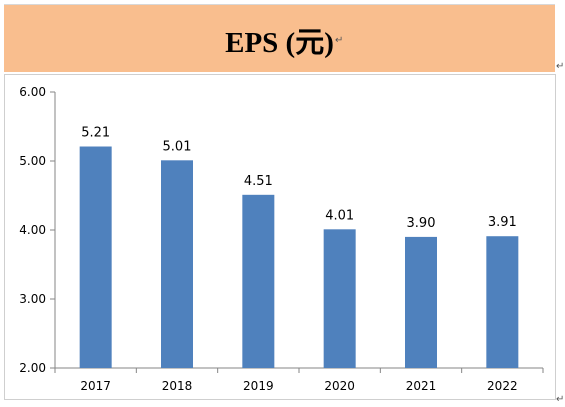 The width and height of the screenshot is (565, 407). I want to click on x-tick-label: 2022, so click(502, 386).